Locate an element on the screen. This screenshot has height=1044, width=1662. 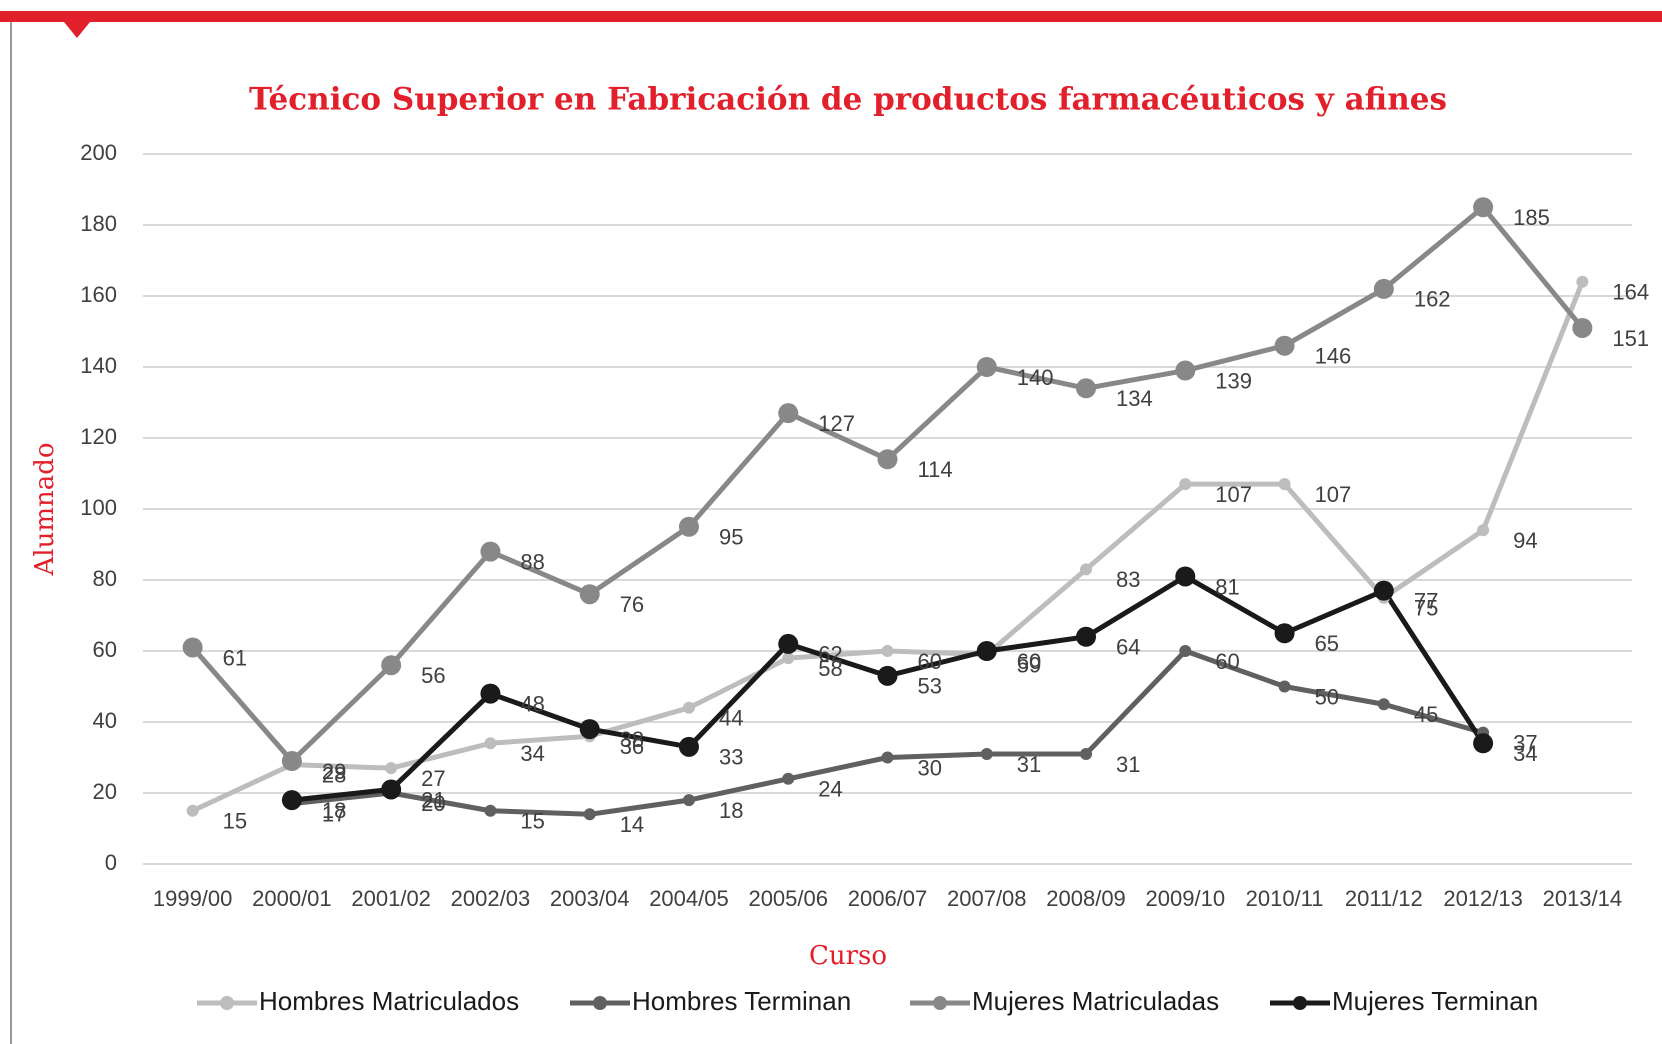
data-label: 114 is located at coordinates (935, 469).